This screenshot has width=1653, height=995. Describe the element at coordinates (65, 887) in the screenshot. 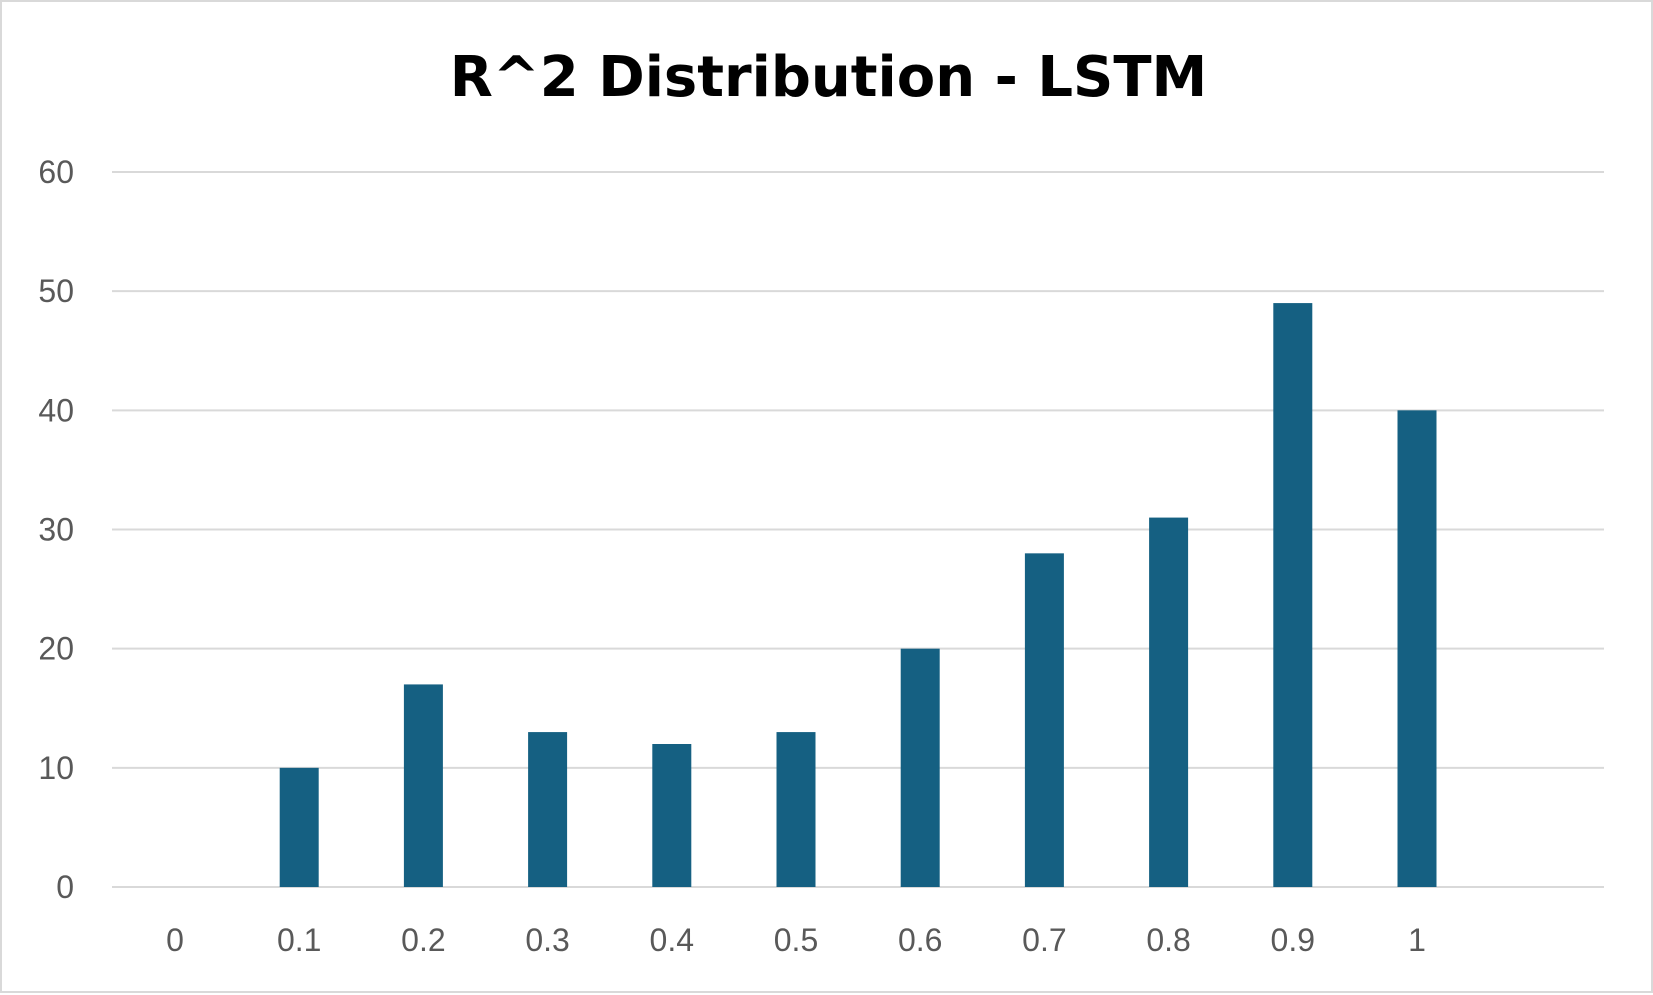

I see `y-tick-label: 0` at that location.